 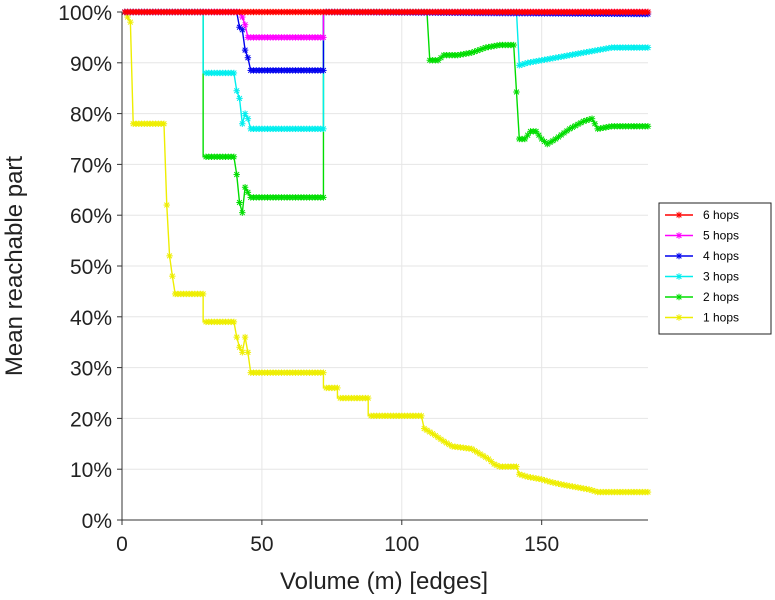 What do you see at coordinates (401, 544) in the screenshot?
I see `x-tick-label: 100` at bounding box center [401, 544].